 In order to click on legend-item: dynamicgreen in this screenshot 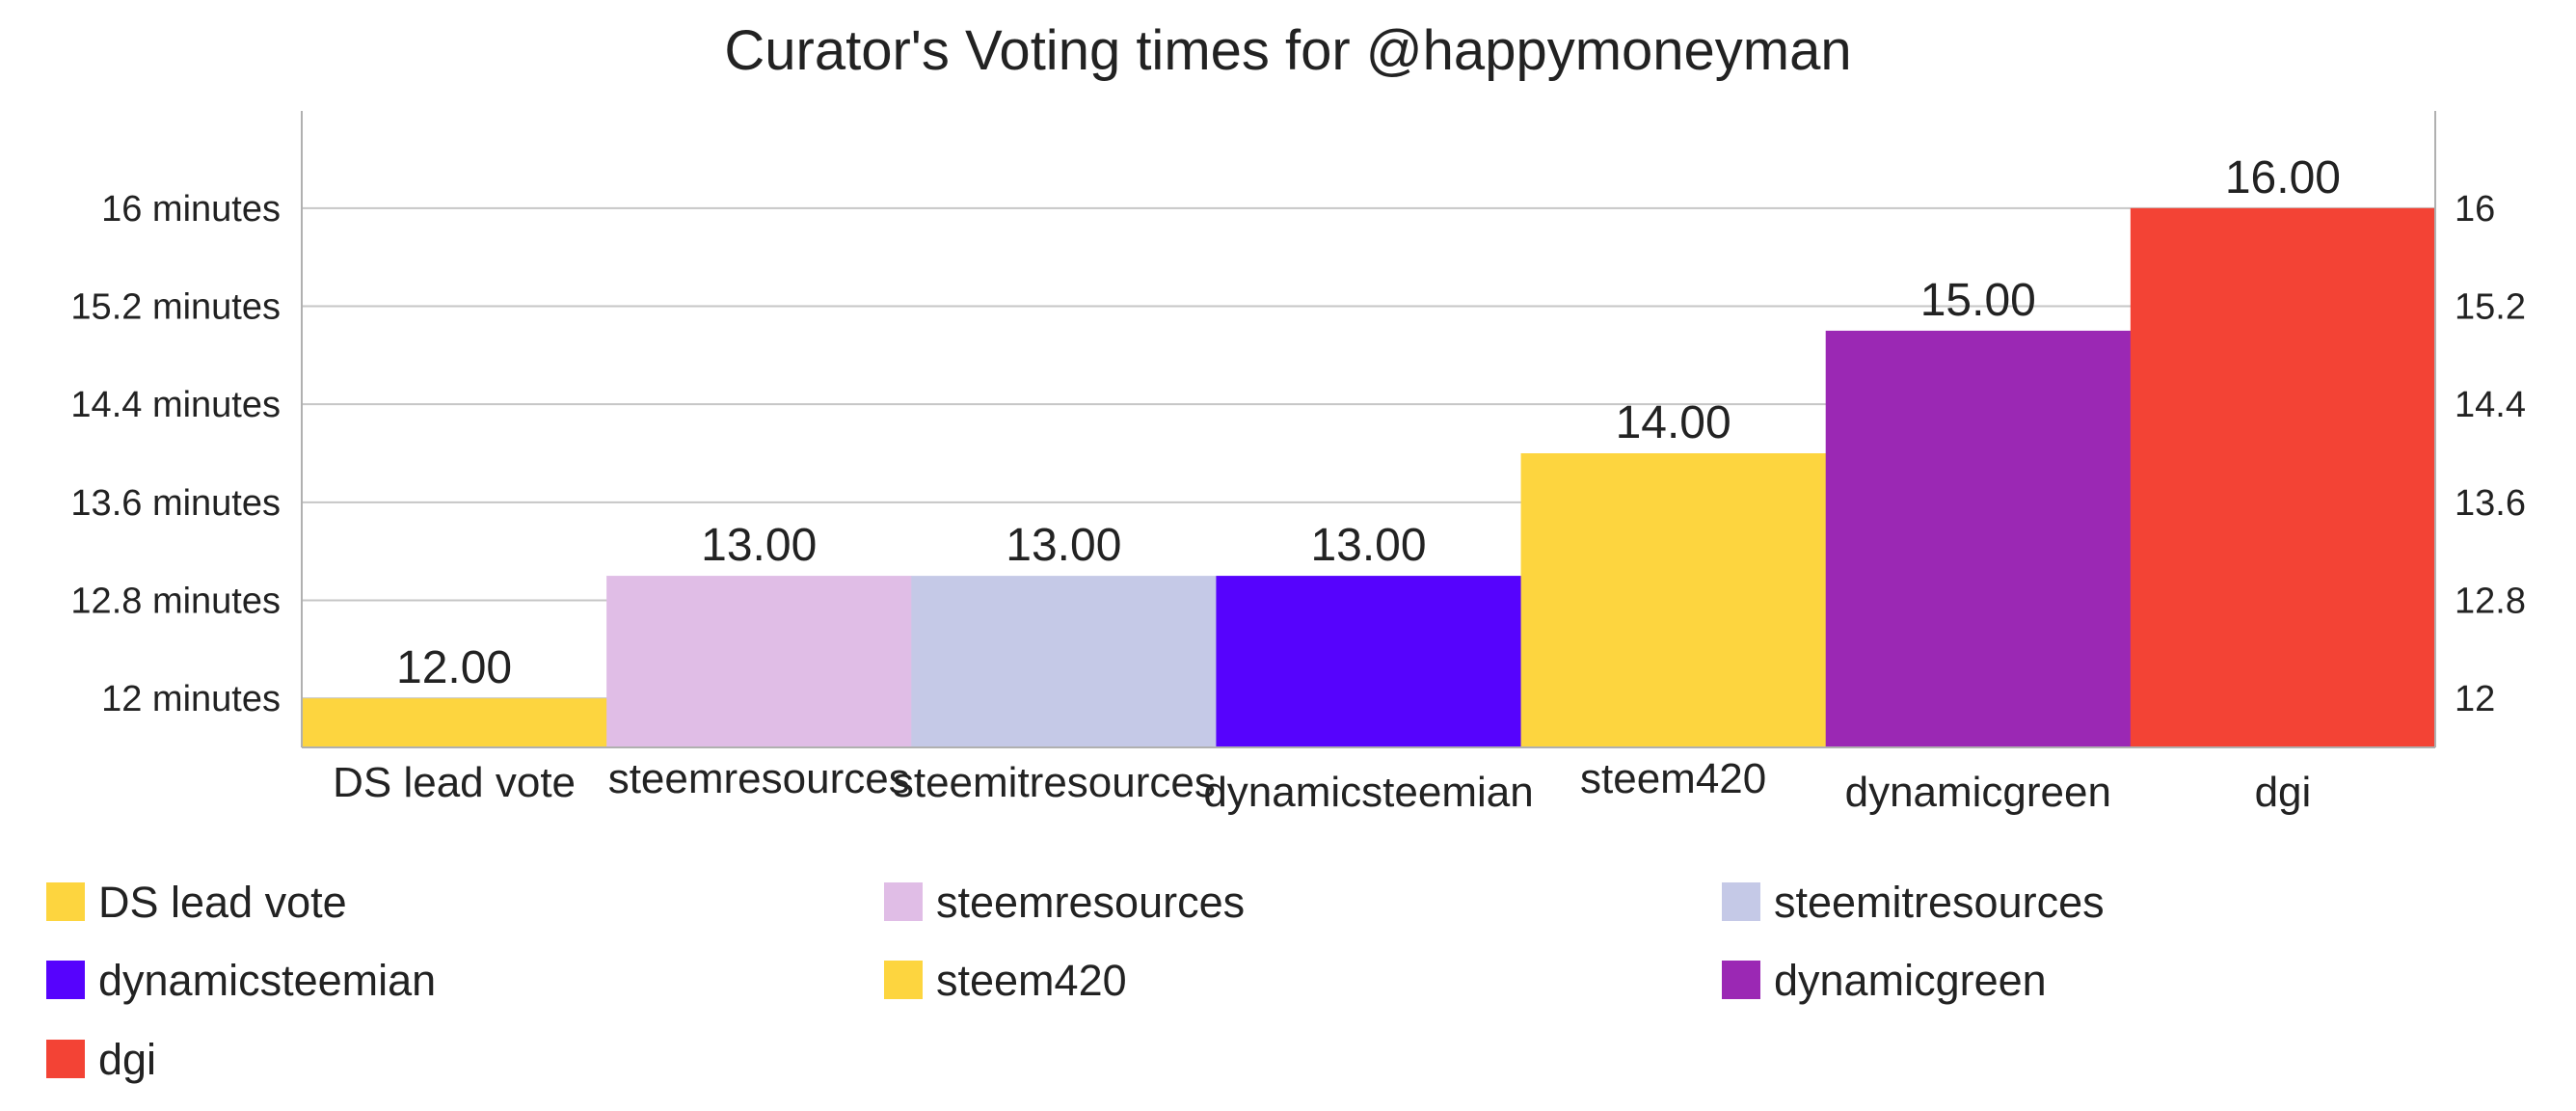, I will do `click(1885, 981)`.